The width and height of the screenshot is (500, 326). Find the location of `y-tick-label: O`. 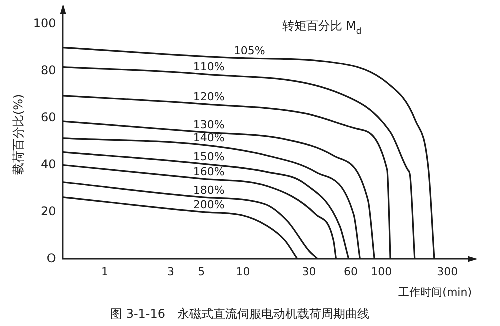

y-tick-label: O is located at coordinates (51, 258).